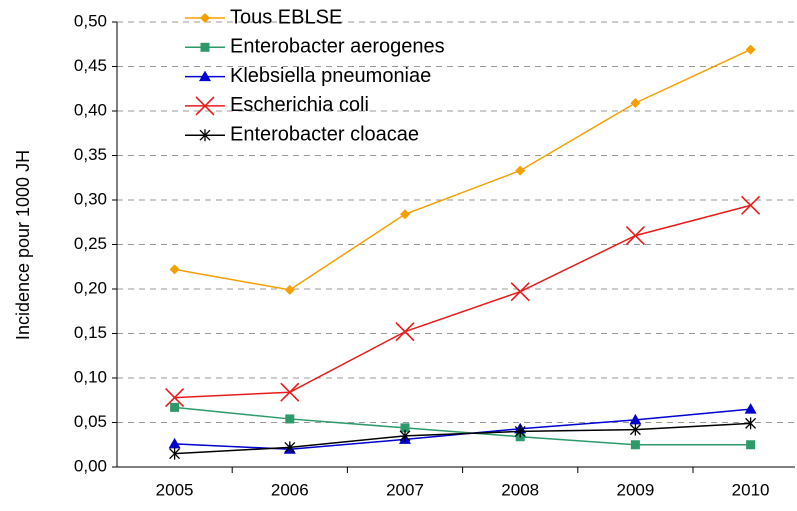  Describe the element at coordinates (90, 109) in the screenshot. I see `y-tick-label: 0,40` at that location.